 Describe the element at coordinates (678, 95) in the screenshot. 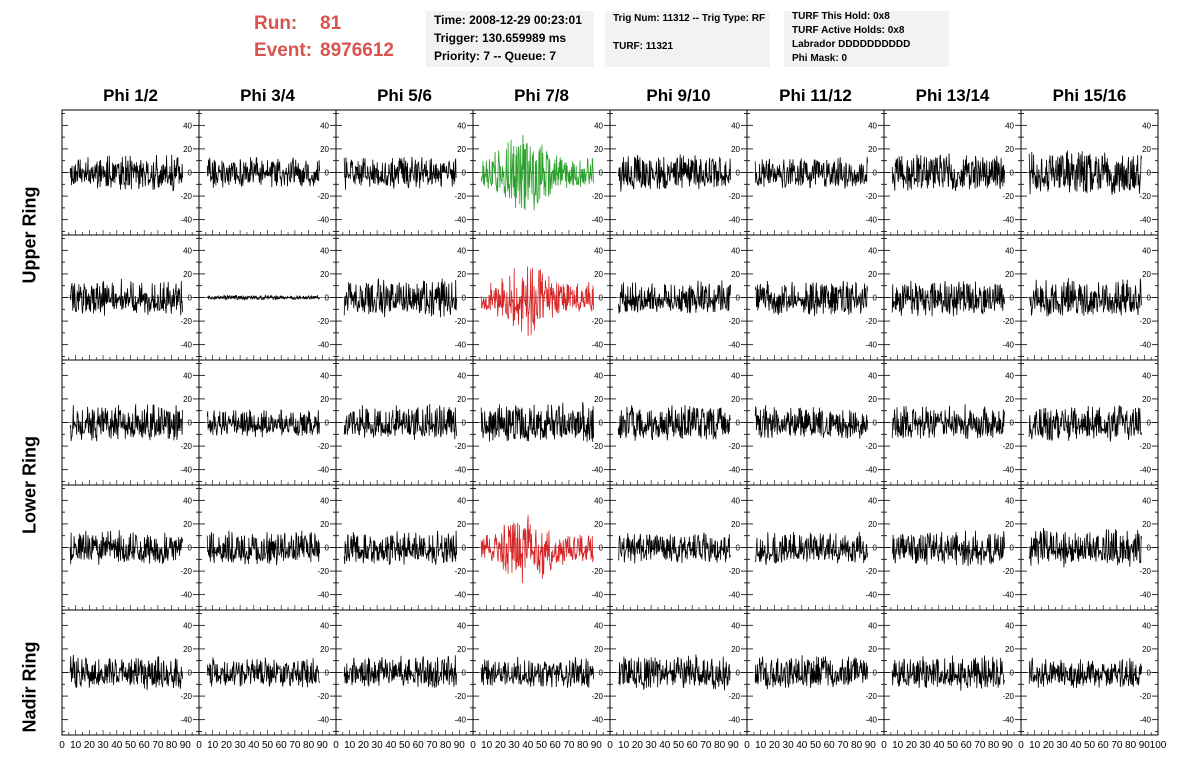

I see `phi-header-5: Phi 9/10` at that location.